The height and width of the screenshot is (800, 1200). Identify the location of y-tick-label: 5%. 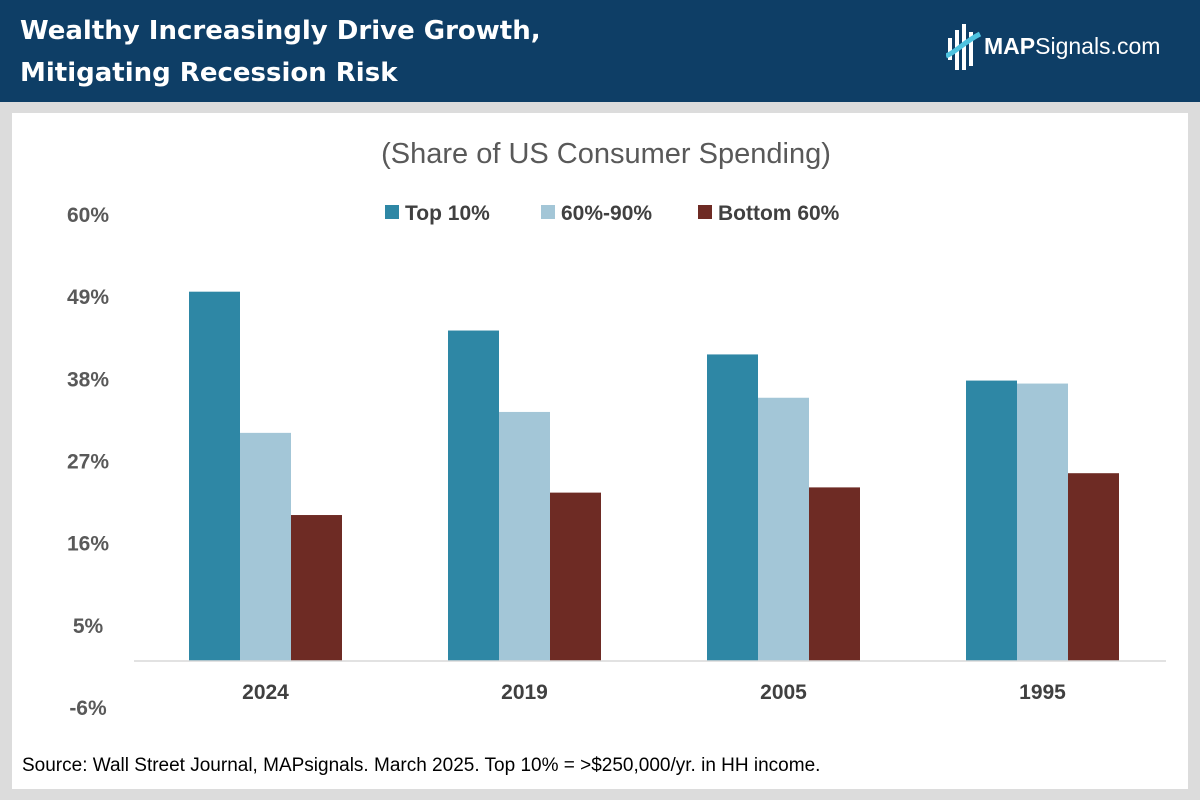
(88, 626).